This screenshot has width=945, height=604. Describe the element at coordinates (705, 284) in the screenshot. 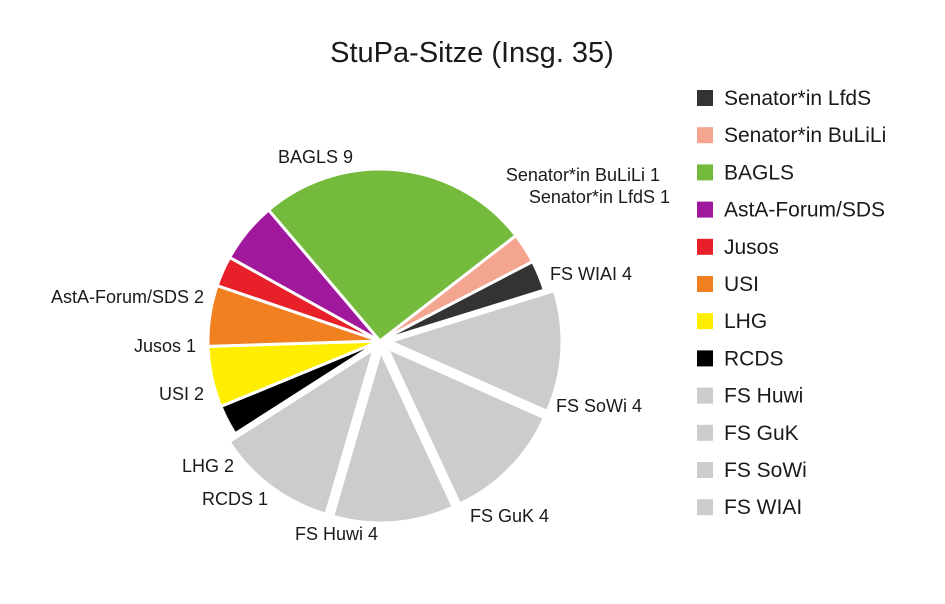

I see `legend-swatch-usi` at that location.